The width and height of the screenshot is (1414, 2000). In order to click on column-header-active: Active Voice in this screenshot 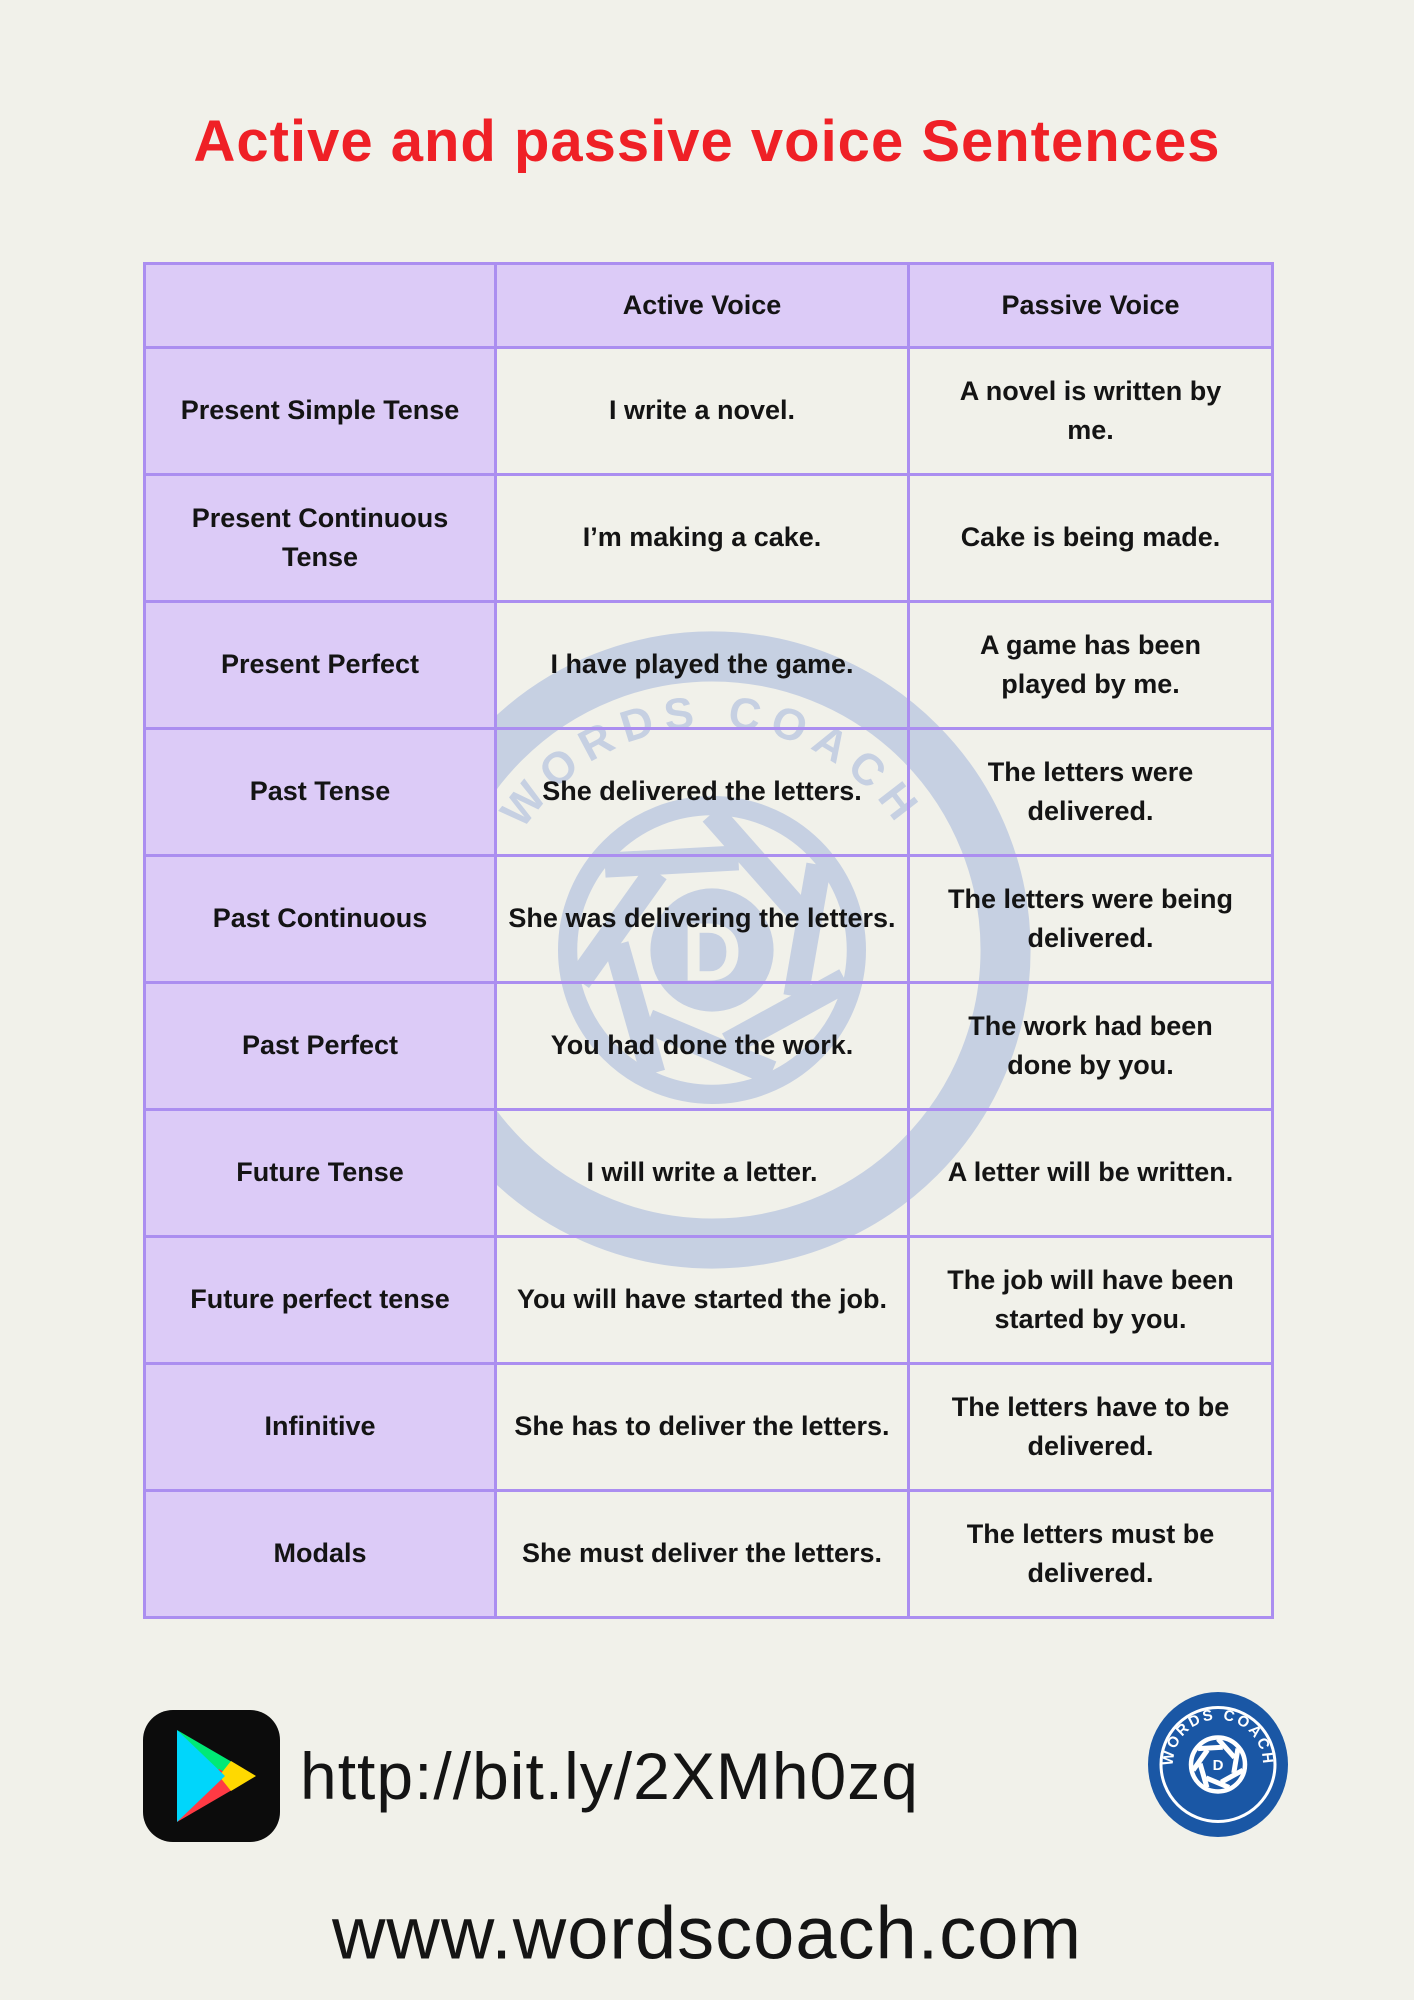, I will do `click(702, 305)`.